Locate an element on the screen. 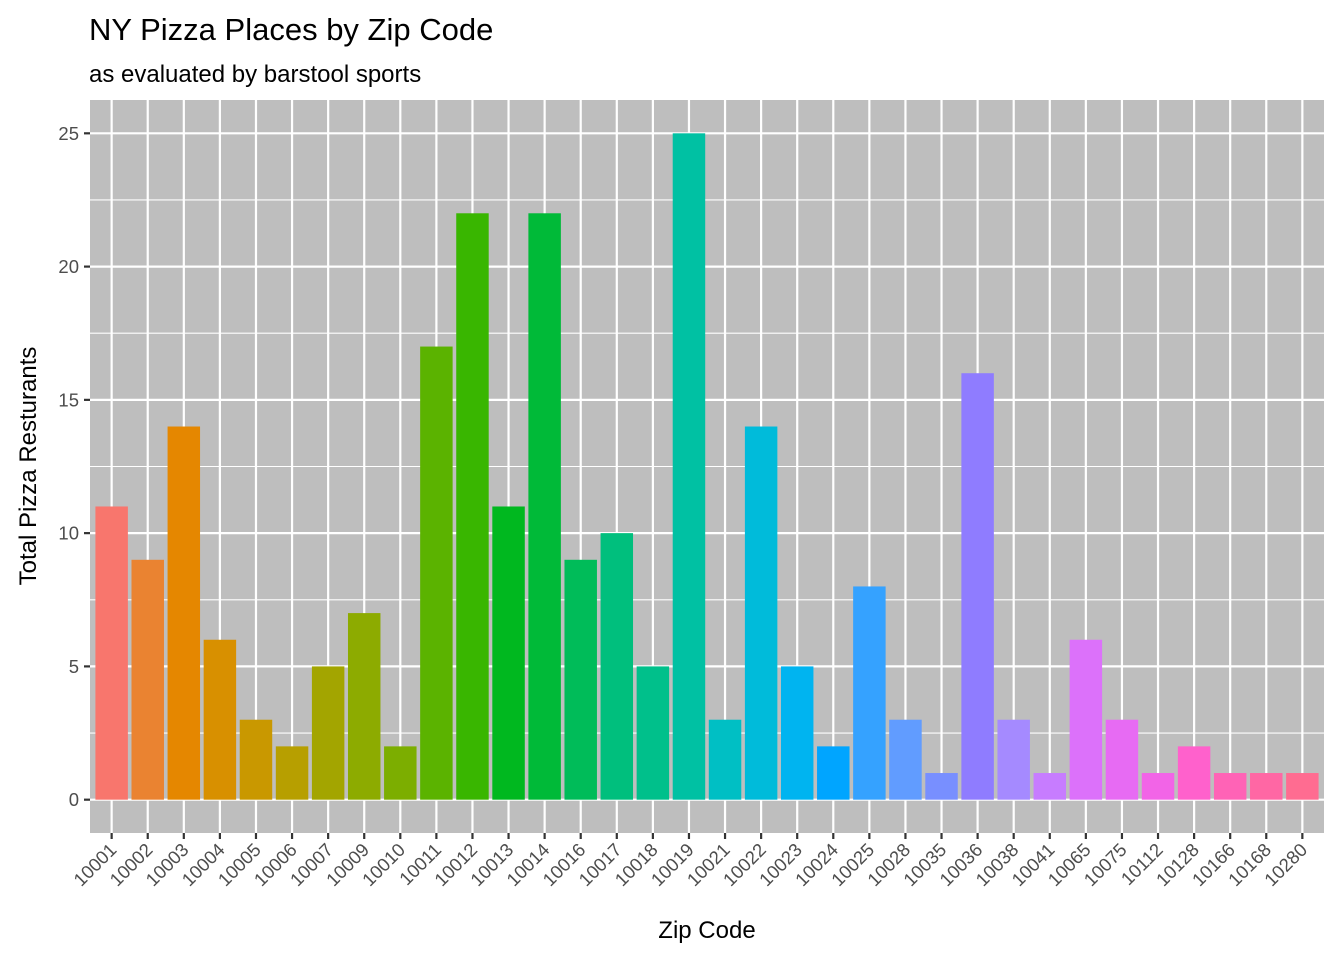 The width and height of the screenshot is (1344, 960). y-tick-label: 15 is located at coordinates (68, 399).